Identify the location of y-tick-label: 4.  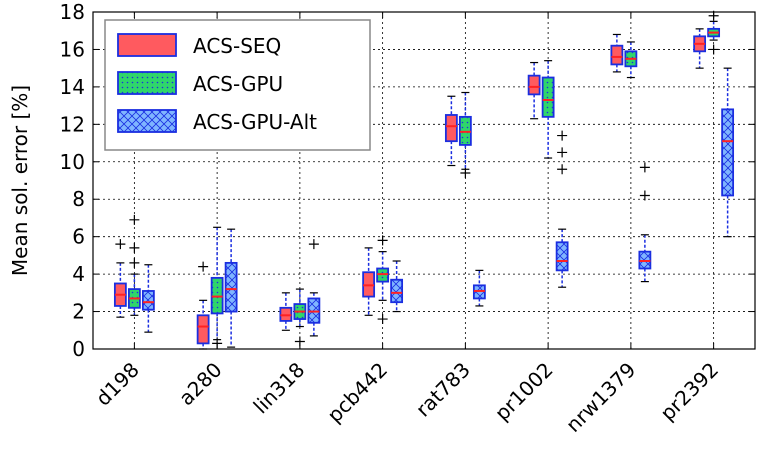
(78, 274).